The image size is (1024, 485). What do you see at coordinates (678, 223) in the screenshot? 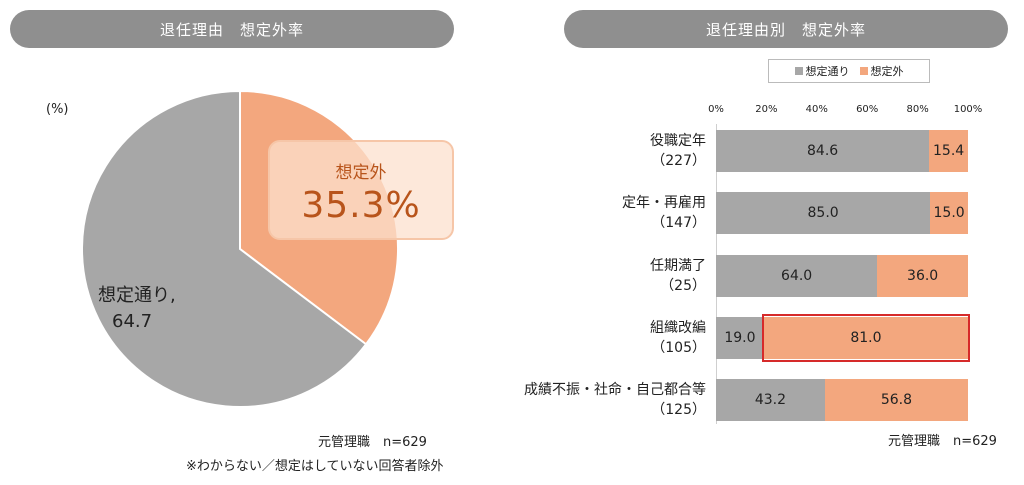
I see `category-count: （147）` at bounding box center [678, 223].